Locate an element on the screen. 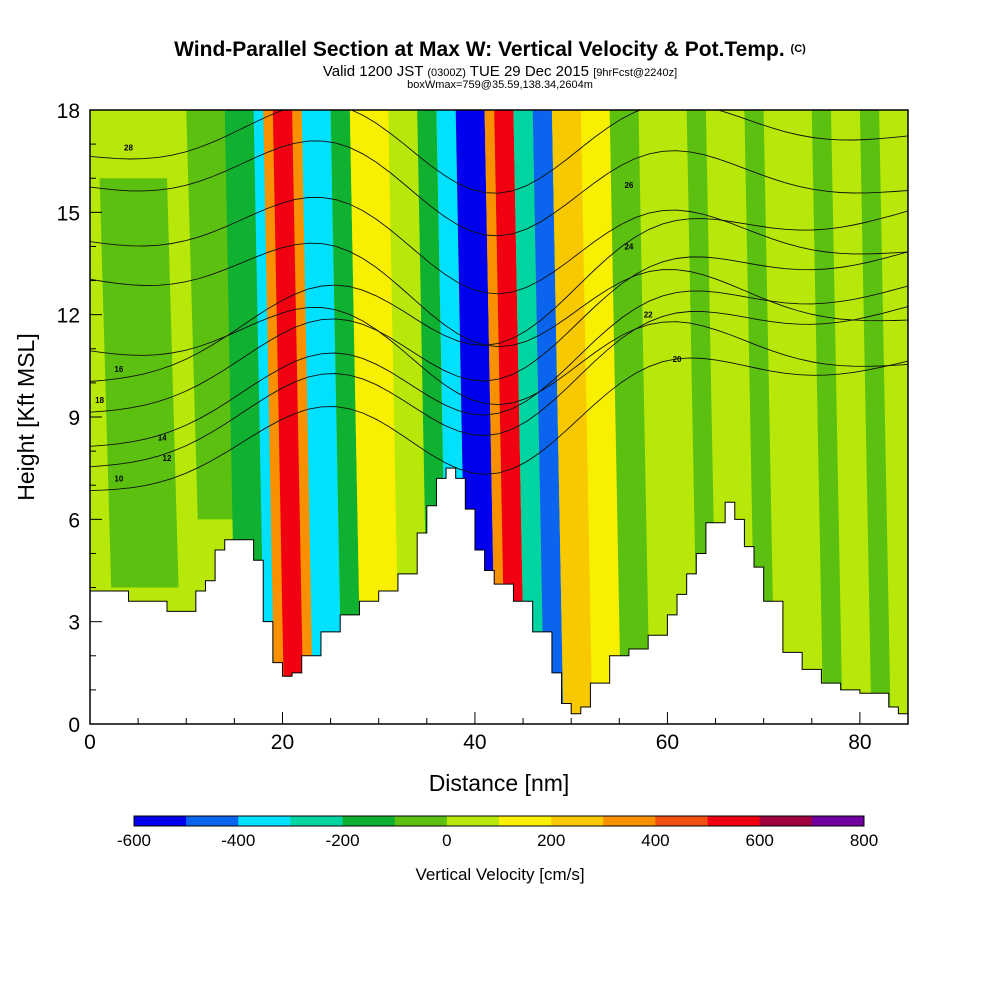 Image resolution: width=1000 pixels, height=1000 pixels. theta-contour-label: 24 is located at coordinates (628, 246).